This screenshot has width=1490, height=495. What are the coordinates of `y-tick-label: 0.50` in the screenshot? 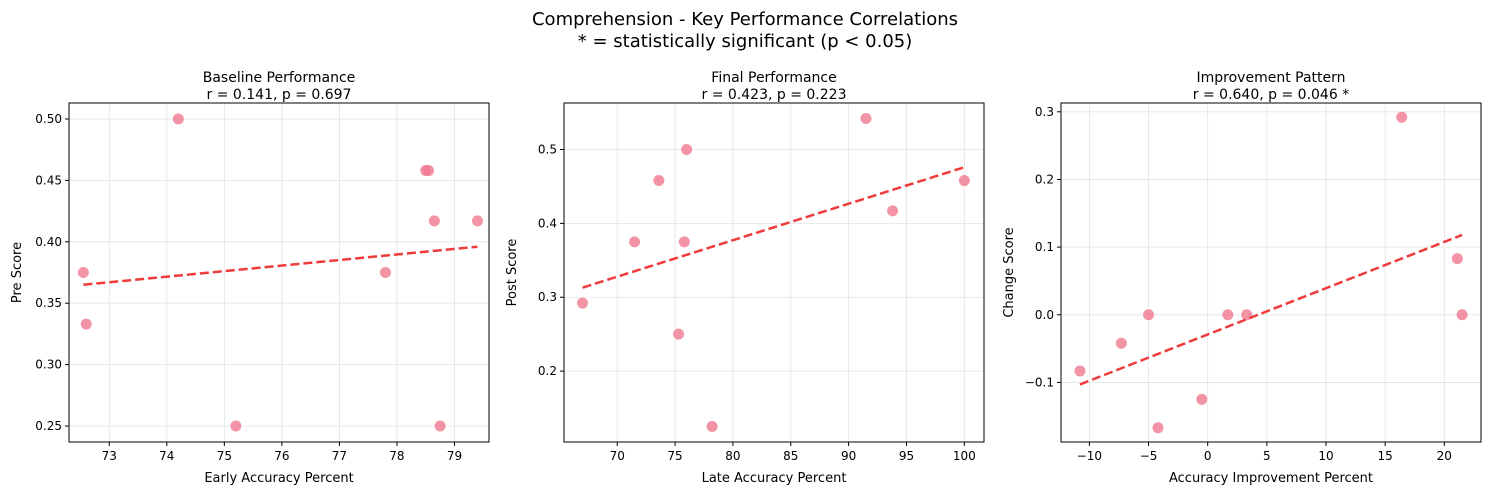 It's located at (48, 119).